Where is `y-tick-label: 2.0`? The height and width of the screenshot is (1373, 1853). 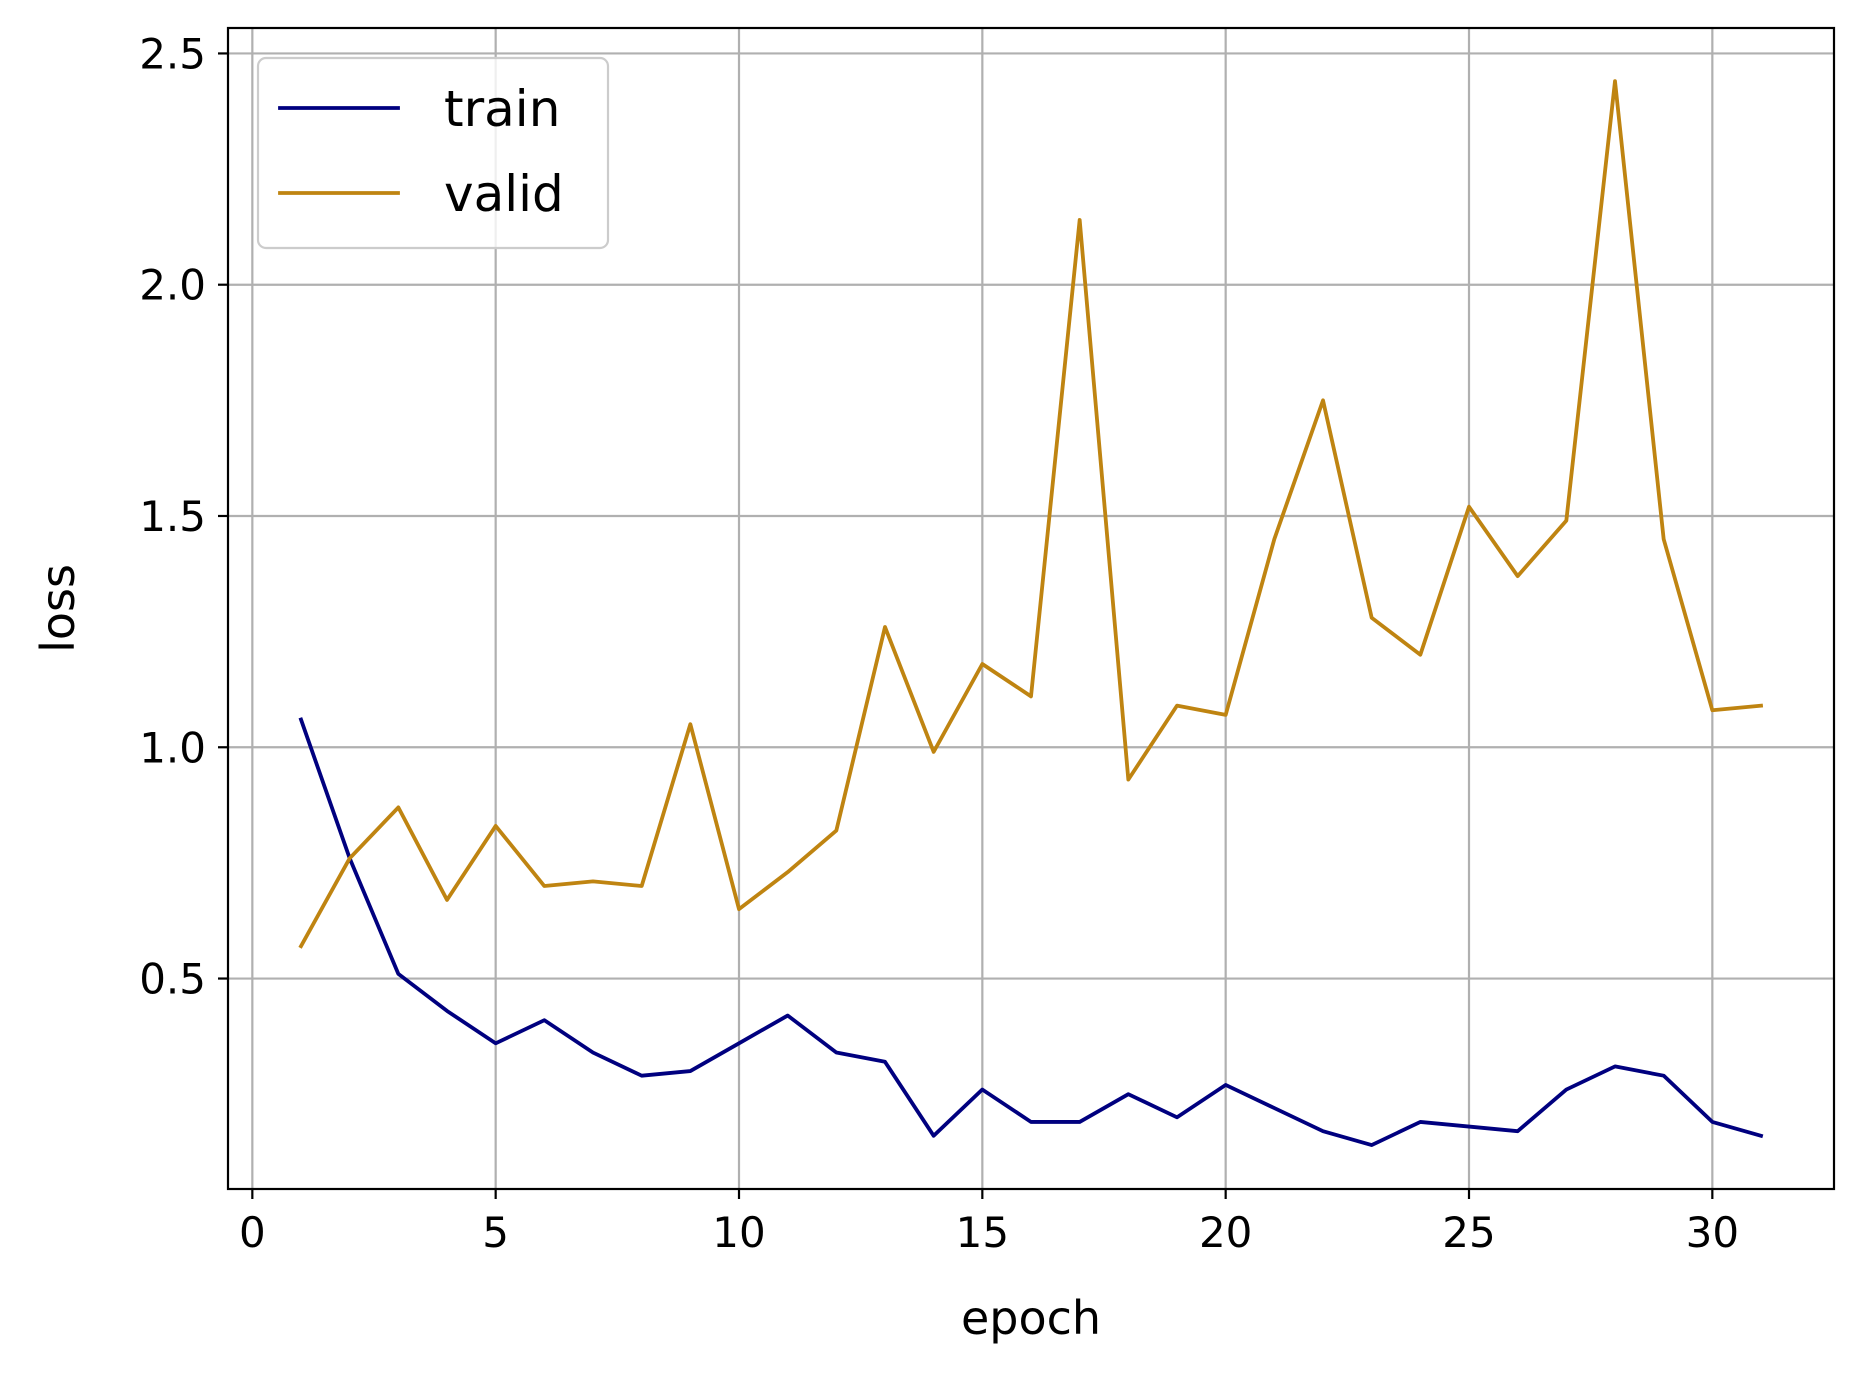
y-tick-label: 2.0 is located at coordinates (172, 285).